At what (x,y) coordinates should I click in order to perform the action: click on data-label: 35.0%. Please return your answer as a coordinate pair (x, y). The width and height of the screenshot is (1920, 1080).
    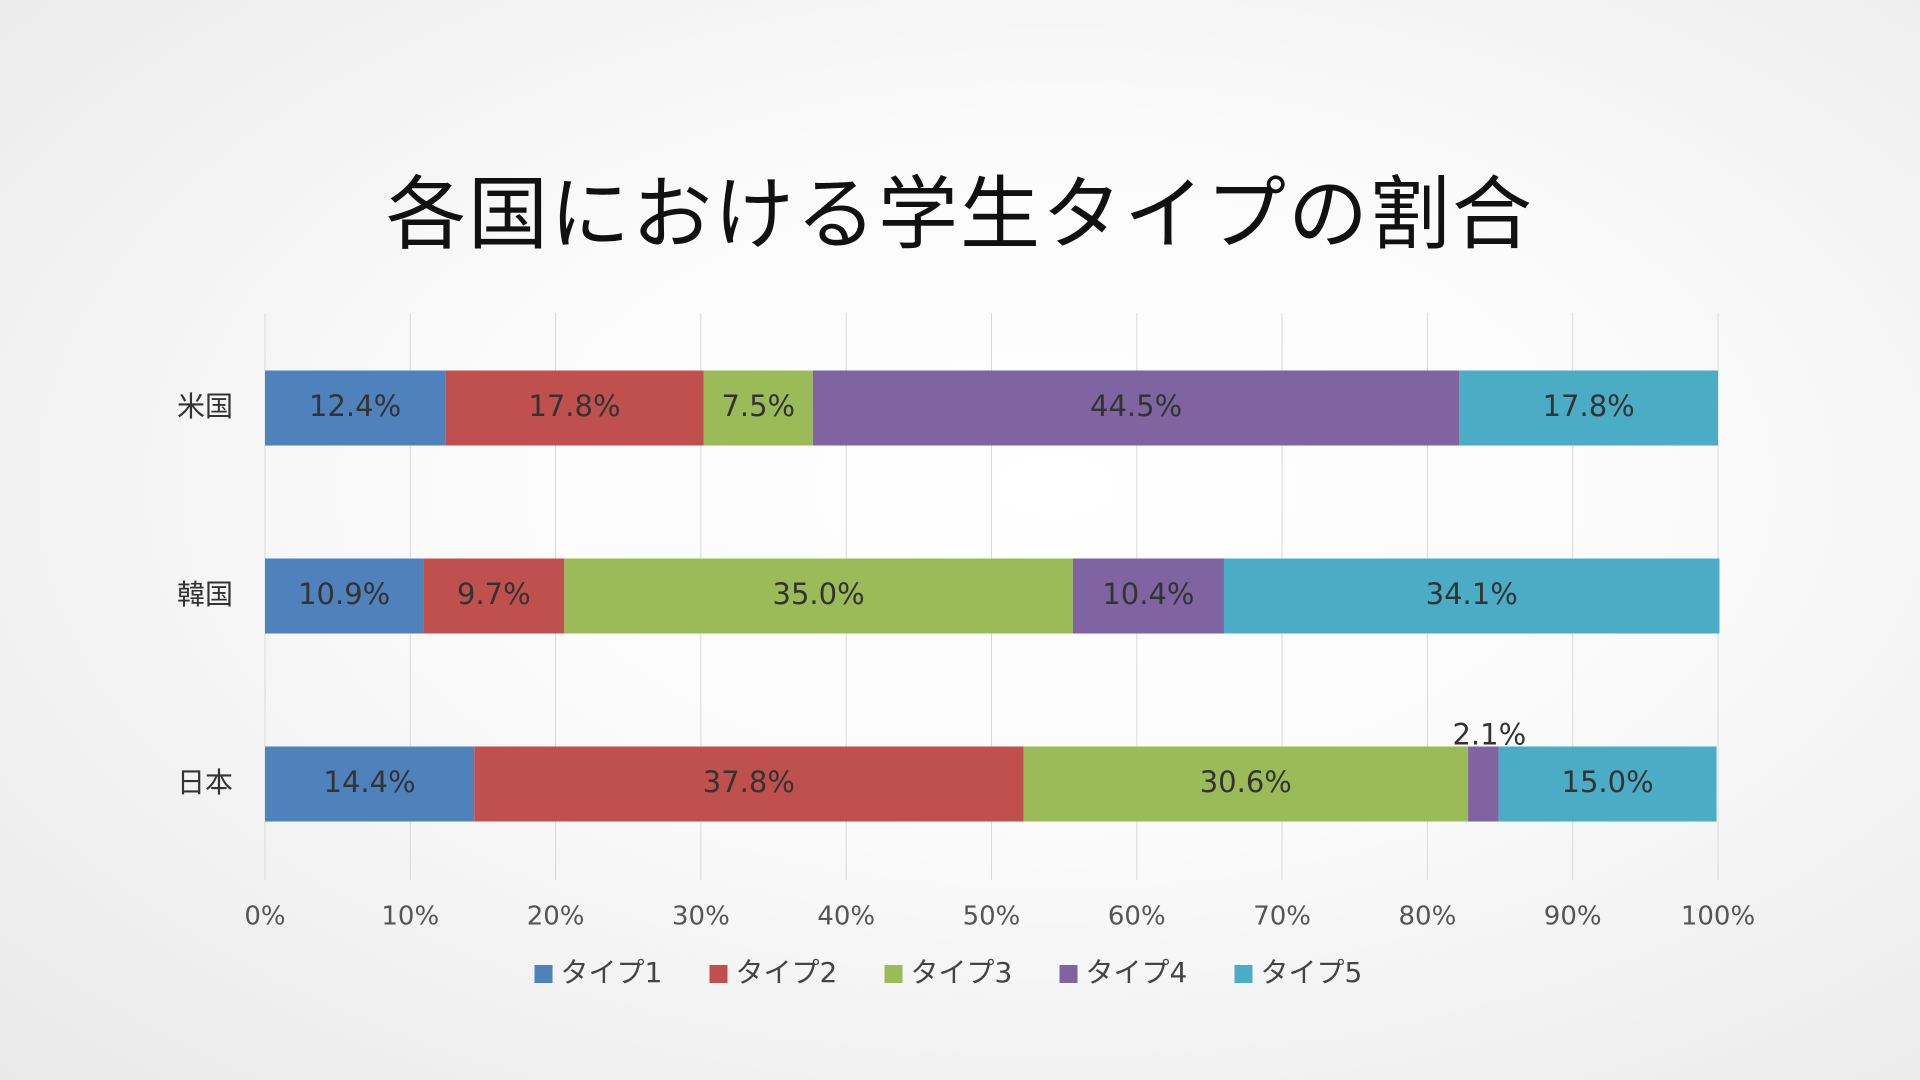
    Looking at the image, I should click on (819, 594).